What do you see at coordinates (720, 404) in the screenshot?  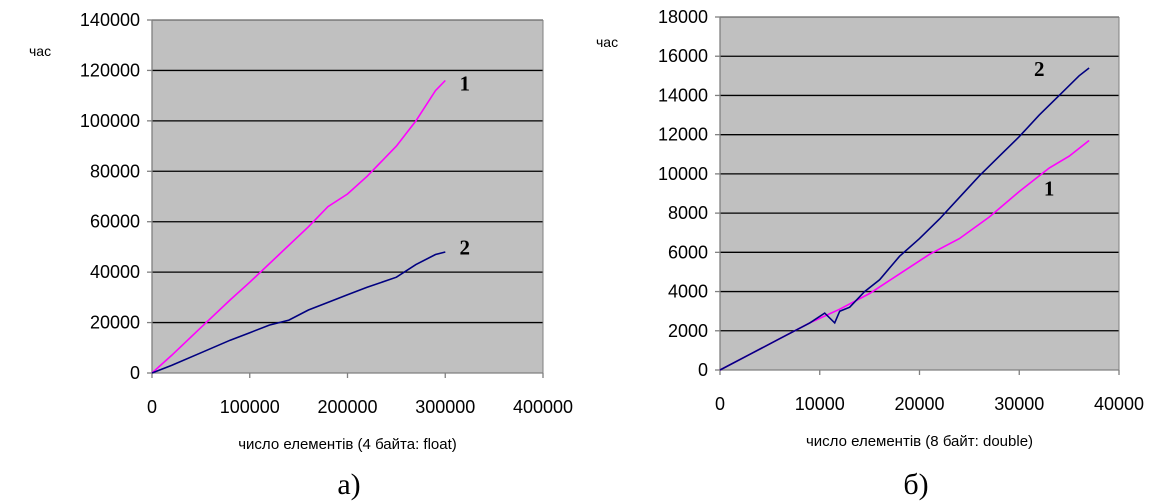 I see `chart-2-x-tick-label: 0` at bounding box center [720, 404].